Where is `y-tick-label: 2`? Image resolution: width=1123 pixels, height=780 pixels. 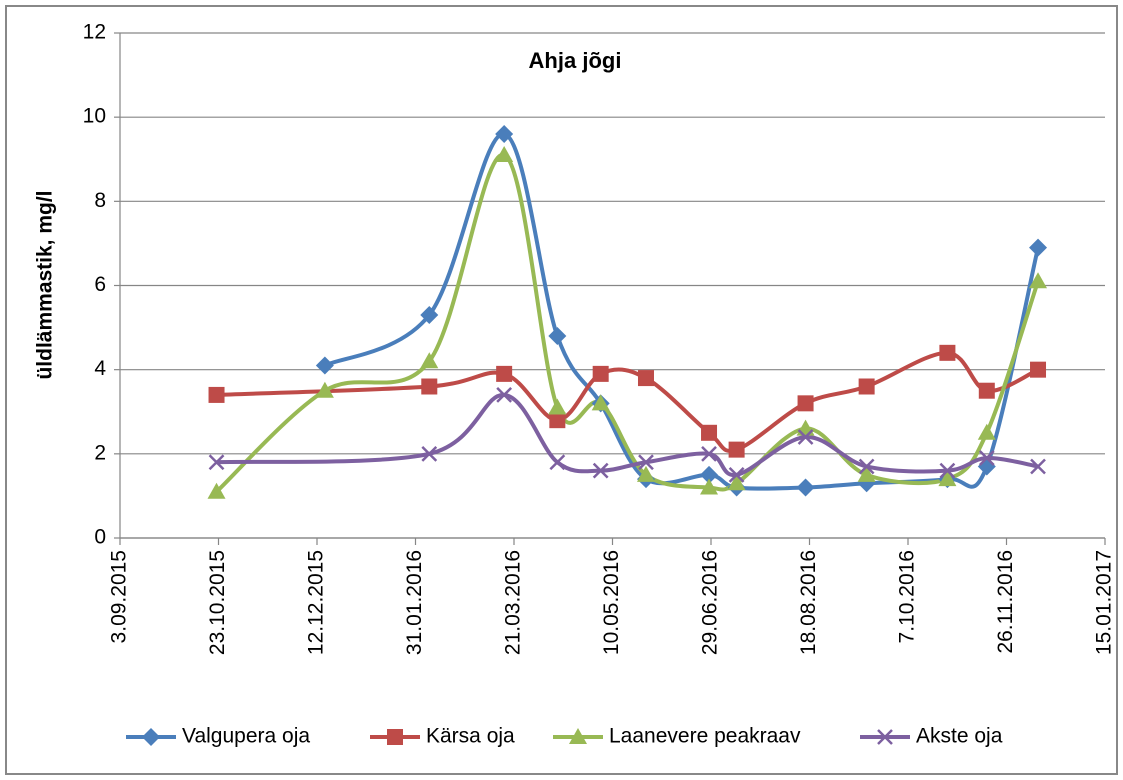 y-tick-label: 2 is located at coordinates (100, 452).